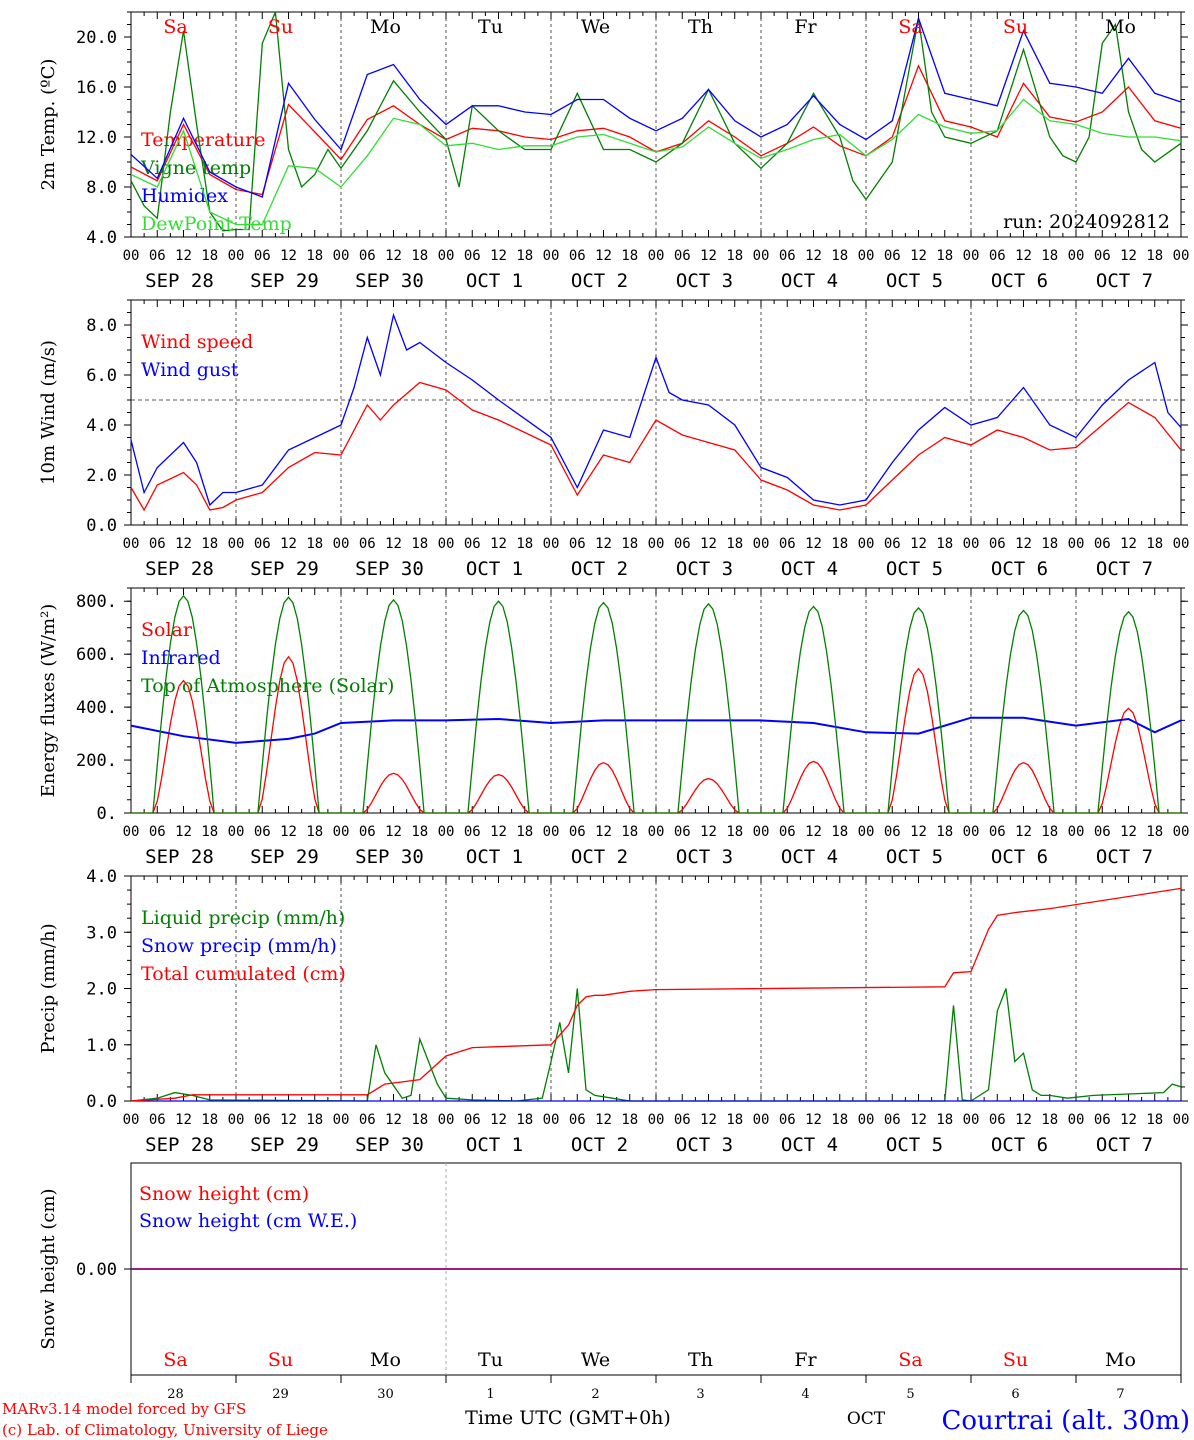  What do you see at coordinates (700, 27) in the screenshot?
I see `weekday-label: Th` at bounding box center [700, 27].